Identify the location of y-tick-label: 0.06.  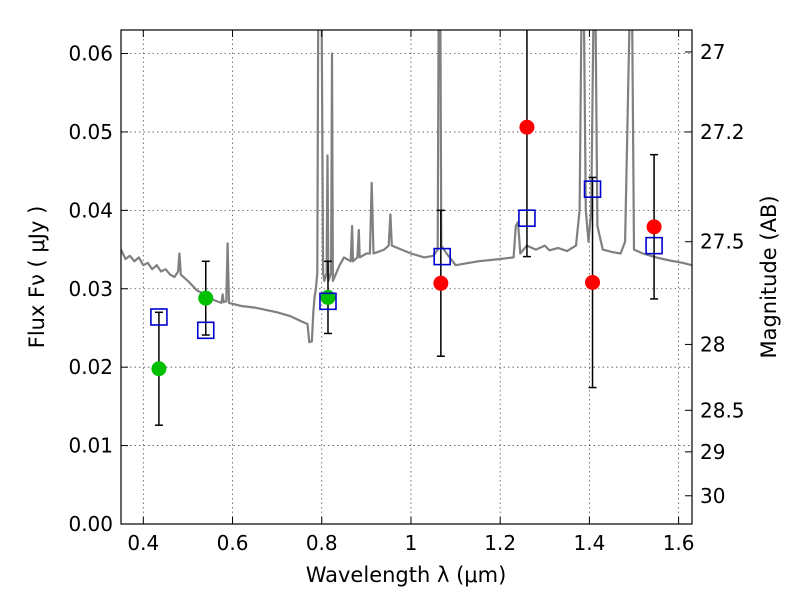
(90, 54).